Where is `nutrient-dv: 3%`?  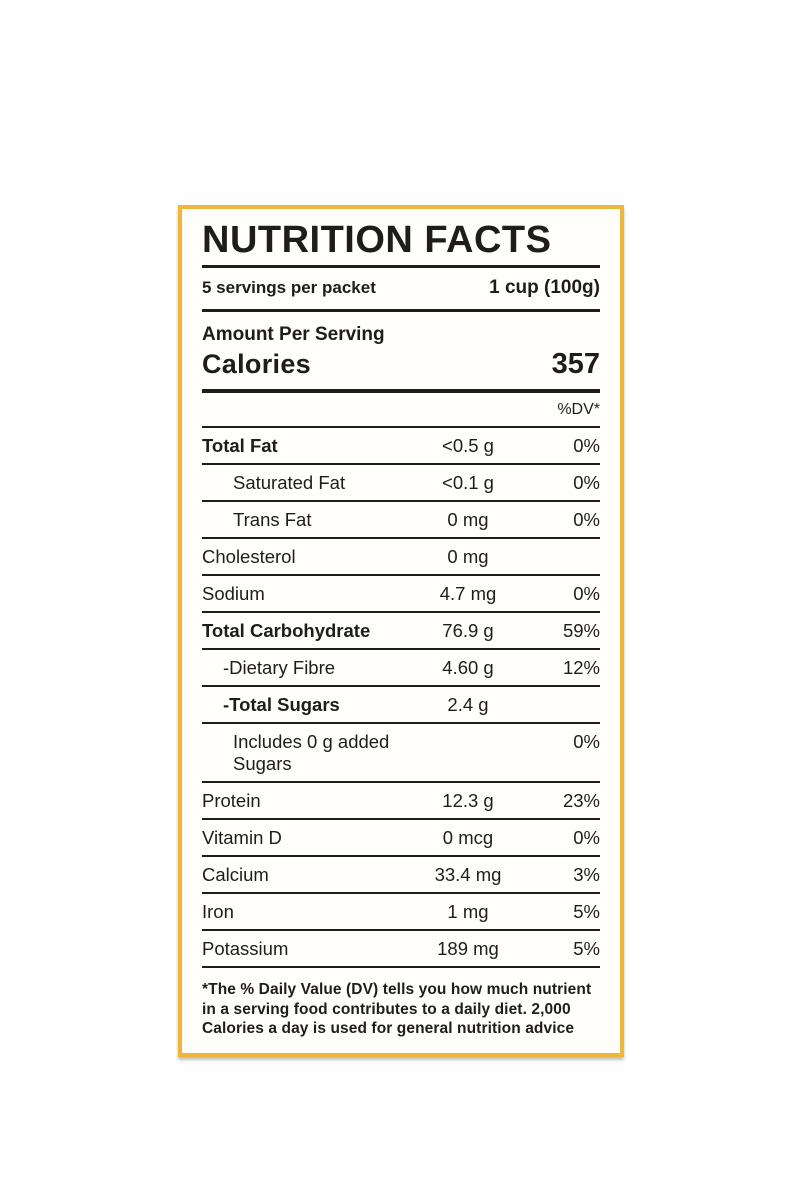 nutrient-dv: 3% is located at coordinates (586, 874).